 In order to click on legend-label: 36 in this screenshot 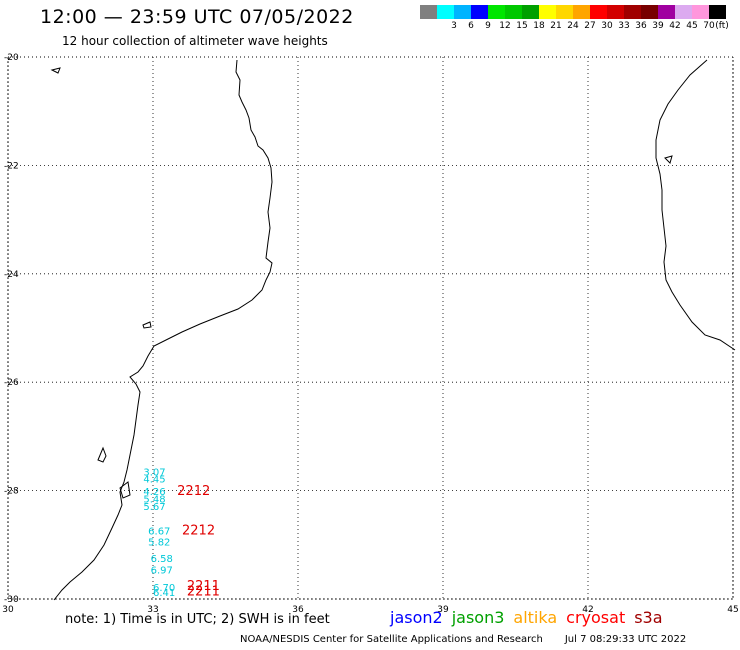, I will do `click(641, 26)`.